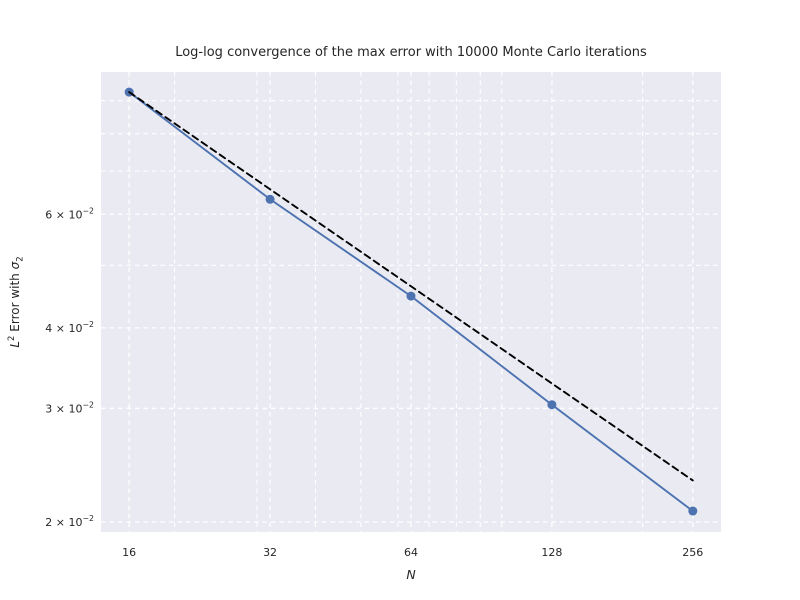 The image size is (800, 600). Describe the element at coordinates (129, 552) in the screenshot. I see `x-tick-label: 16` at that location.